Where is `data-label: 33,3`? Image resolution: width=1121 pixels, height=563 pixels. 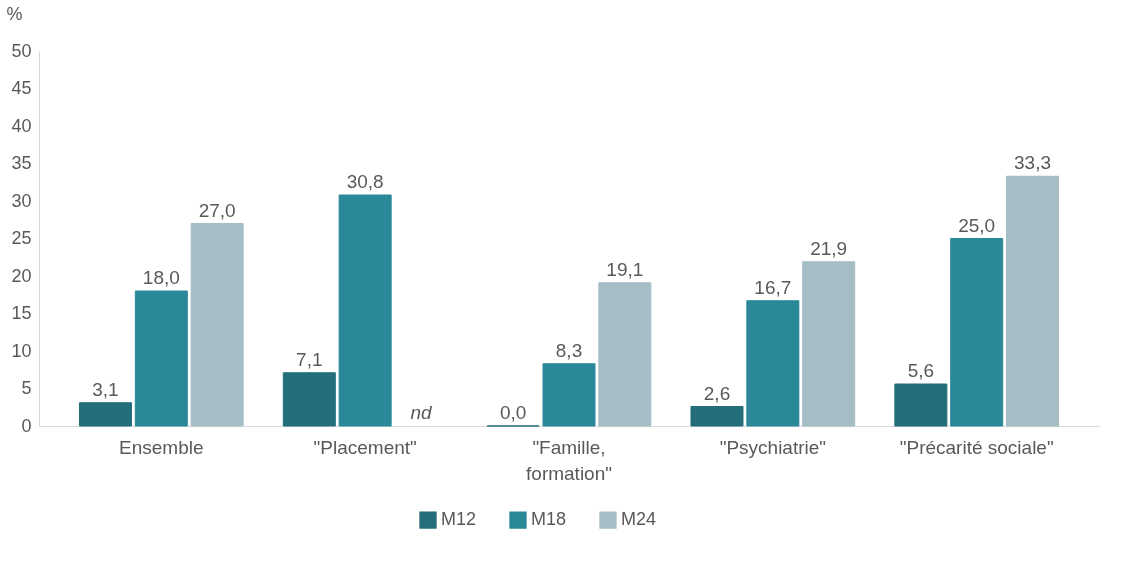 data-label: 33,3 is located at coordinates (1033, 163).